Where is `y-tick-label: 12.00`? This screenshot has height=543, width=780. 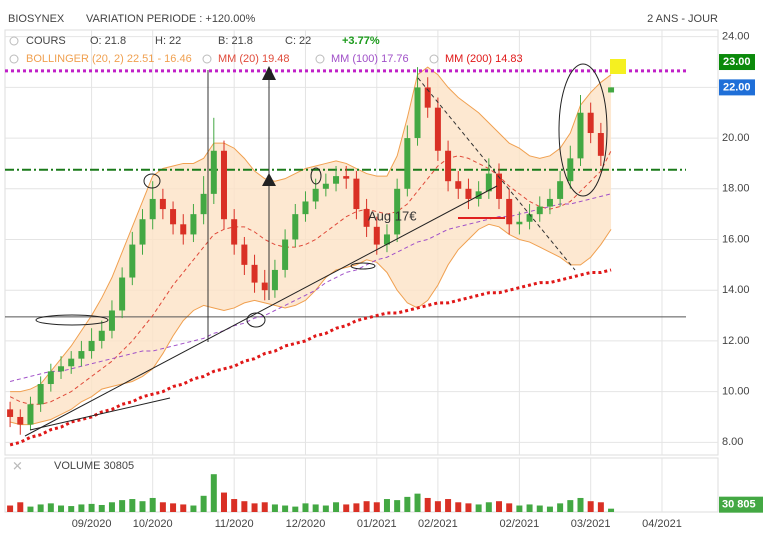
y-tick-label: 12.00 is located at coordinates (736, 341).